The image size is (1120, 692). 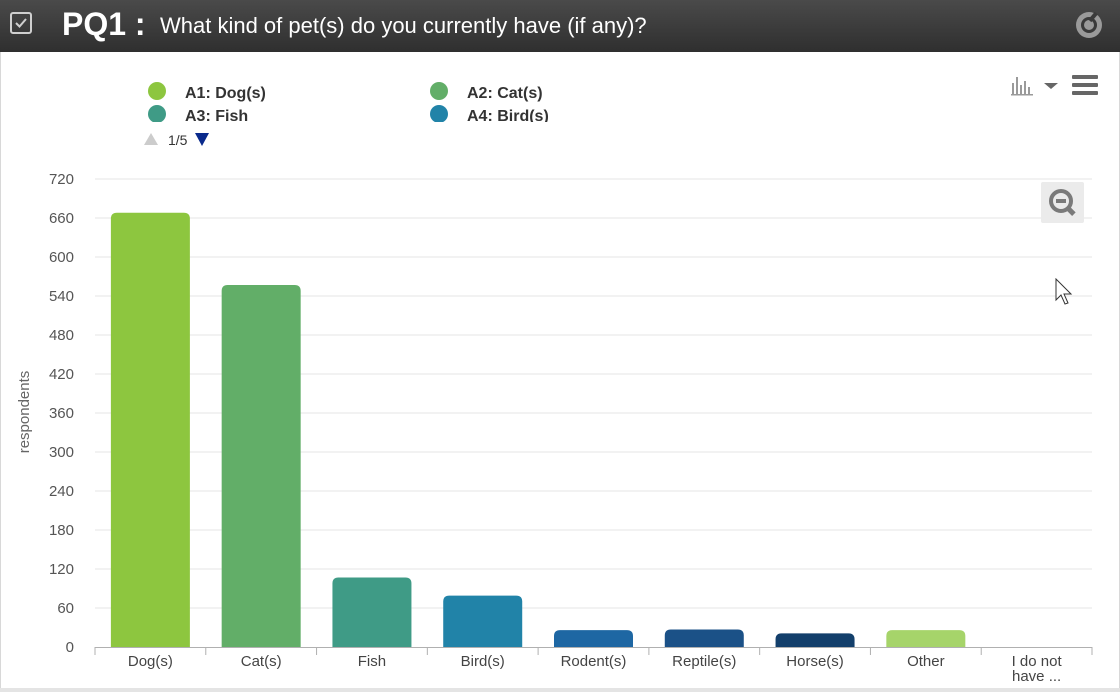 What do you see at coordinates (225, 93) in the screenshot?
I see `legend-label: A1: Dog(s)` at bounding box center [225, 93].